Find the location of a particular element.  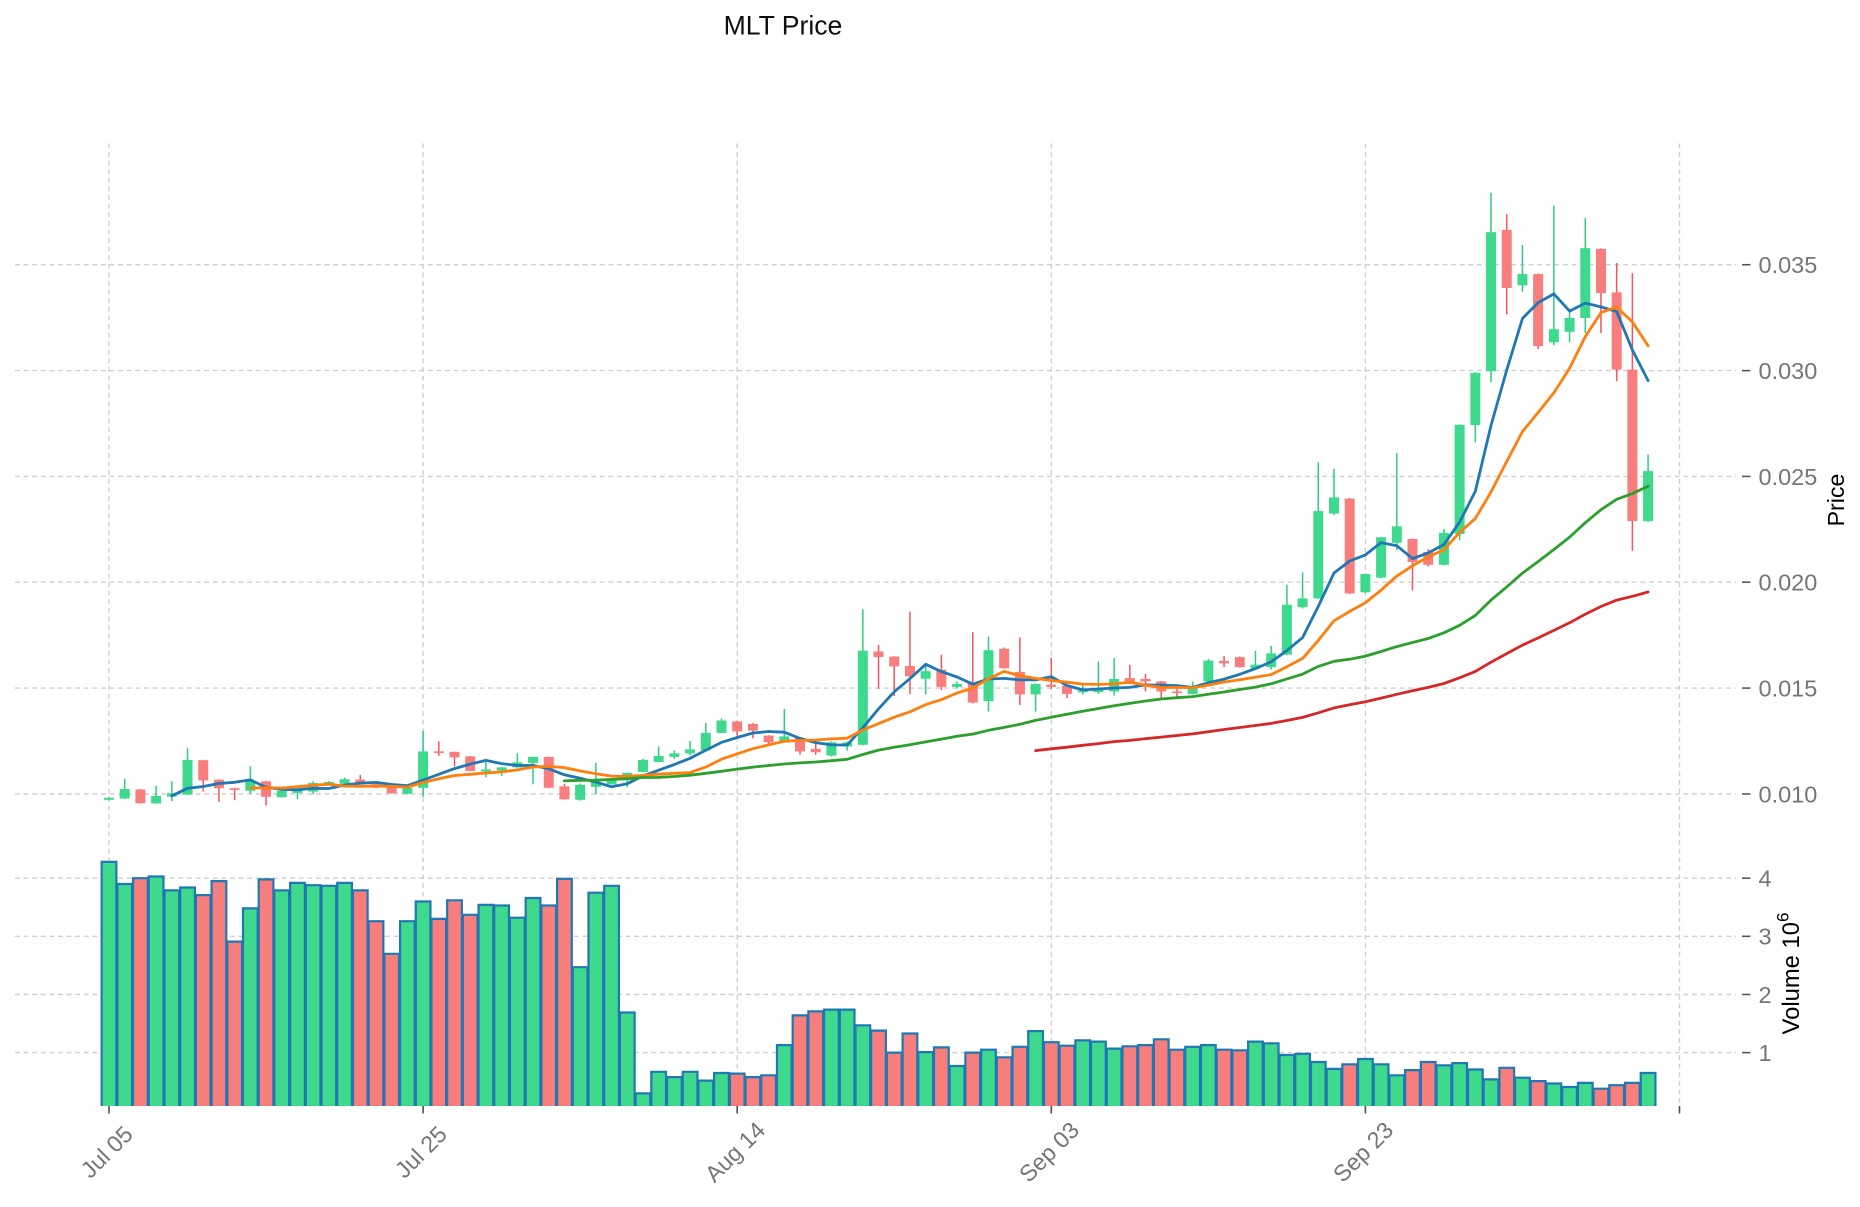

svg-text: 0.035 is located at coordinates (1788, 265).